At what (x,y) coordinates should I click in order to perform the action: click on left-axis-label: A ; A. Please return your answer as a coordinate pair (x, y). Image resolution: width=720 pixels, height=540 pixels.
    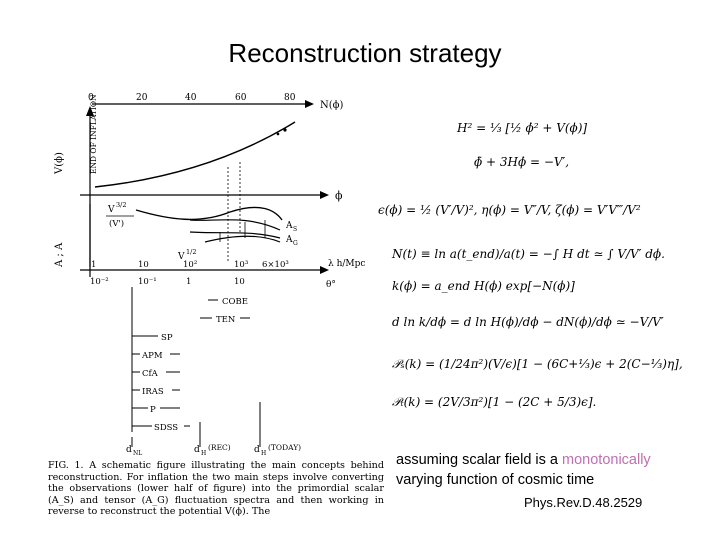
    Looking at the image, I should click on (59, 255).